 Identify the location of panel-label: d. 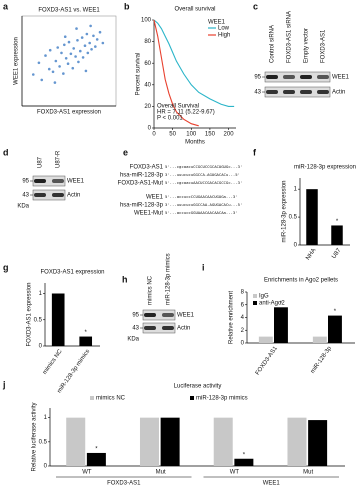
(6, 152).